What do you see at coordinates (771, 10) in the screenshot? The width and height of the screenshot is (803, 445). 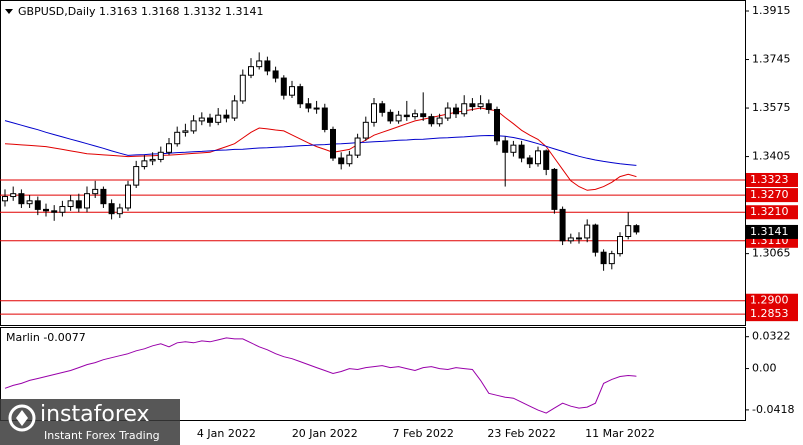 I see `y-tick-label: 1.3915` at bounding box center [771, 10].